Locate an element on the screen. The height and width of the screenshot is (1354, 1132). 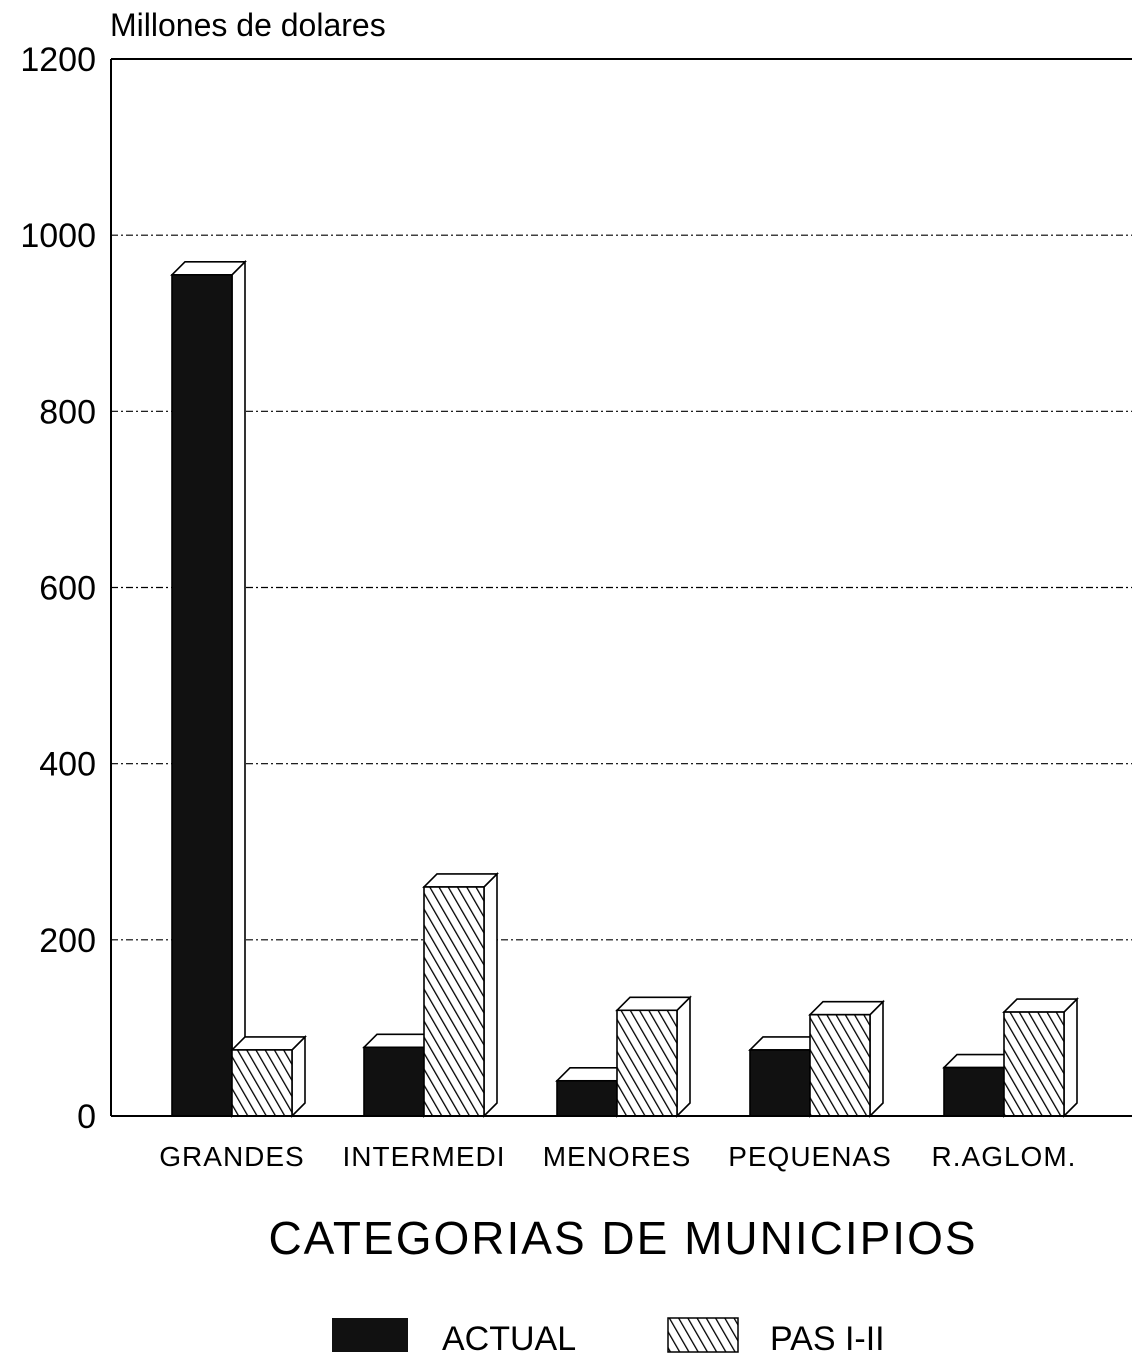
y-tick-label-3: 600 is located at coordinates (67, 589).